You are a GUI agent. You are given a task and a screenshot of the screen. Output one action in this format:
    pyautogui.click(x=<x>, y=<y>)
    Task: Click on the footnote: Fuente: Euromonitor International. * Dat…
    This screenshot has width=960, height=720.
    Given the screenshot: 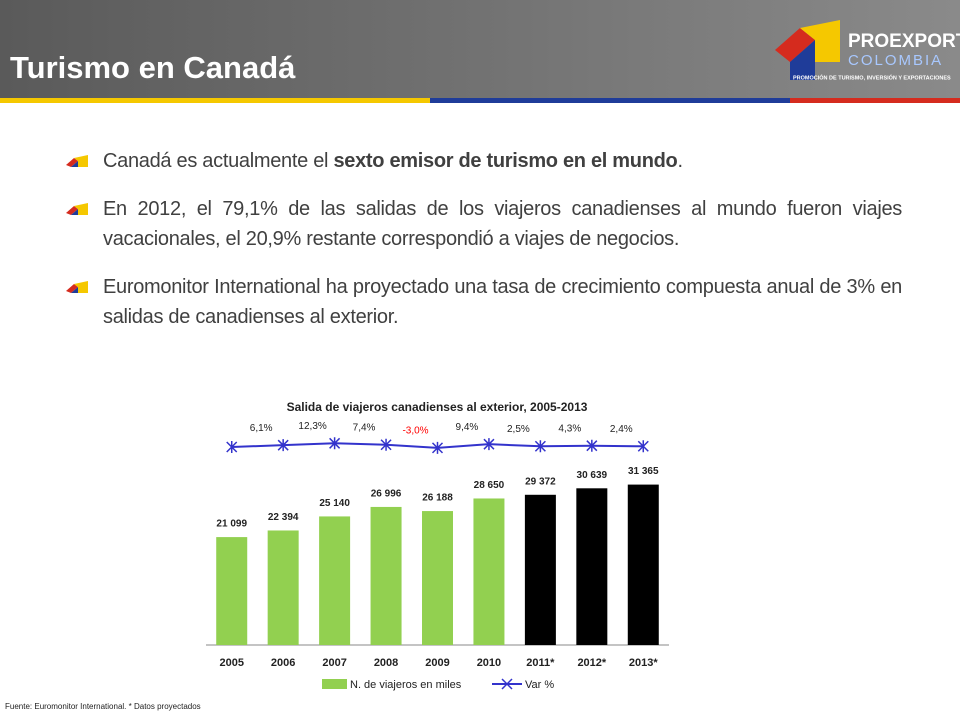 What is the action you would take?
    pyautogui.click(x=103, y=706)
    